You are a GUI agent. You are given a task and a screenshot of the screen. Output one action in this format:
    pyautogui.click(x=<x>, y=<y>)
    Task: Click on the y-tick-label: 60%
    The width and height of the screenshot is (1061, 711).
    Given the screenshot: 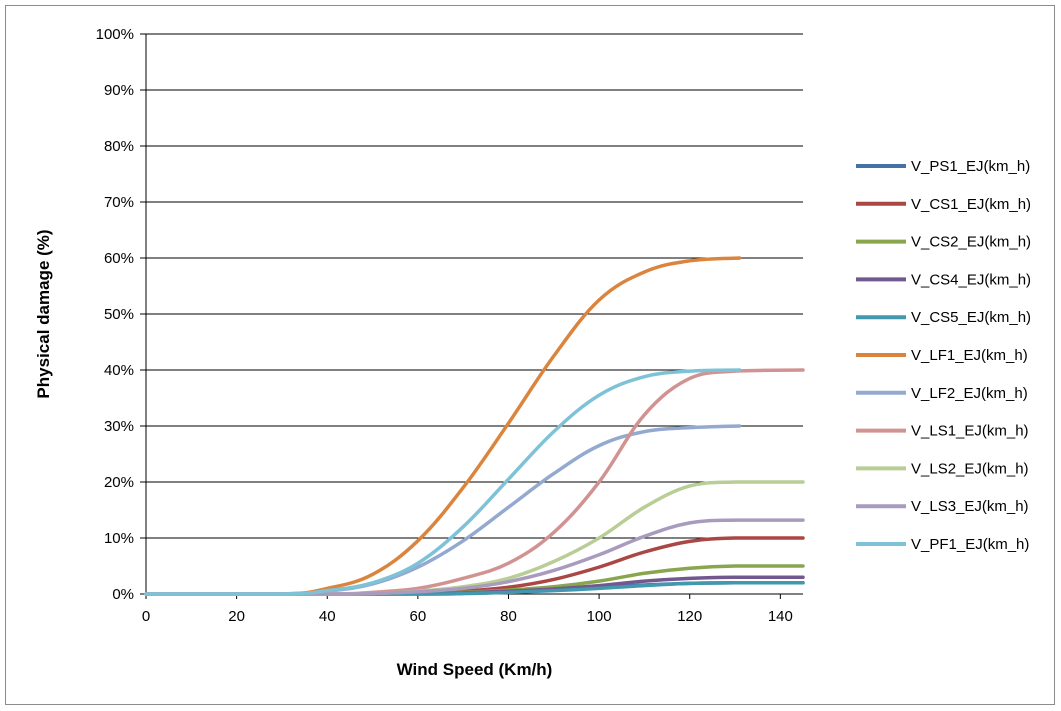 What is the action you would take?
    pyautogui.click(x=119, y=258)
    